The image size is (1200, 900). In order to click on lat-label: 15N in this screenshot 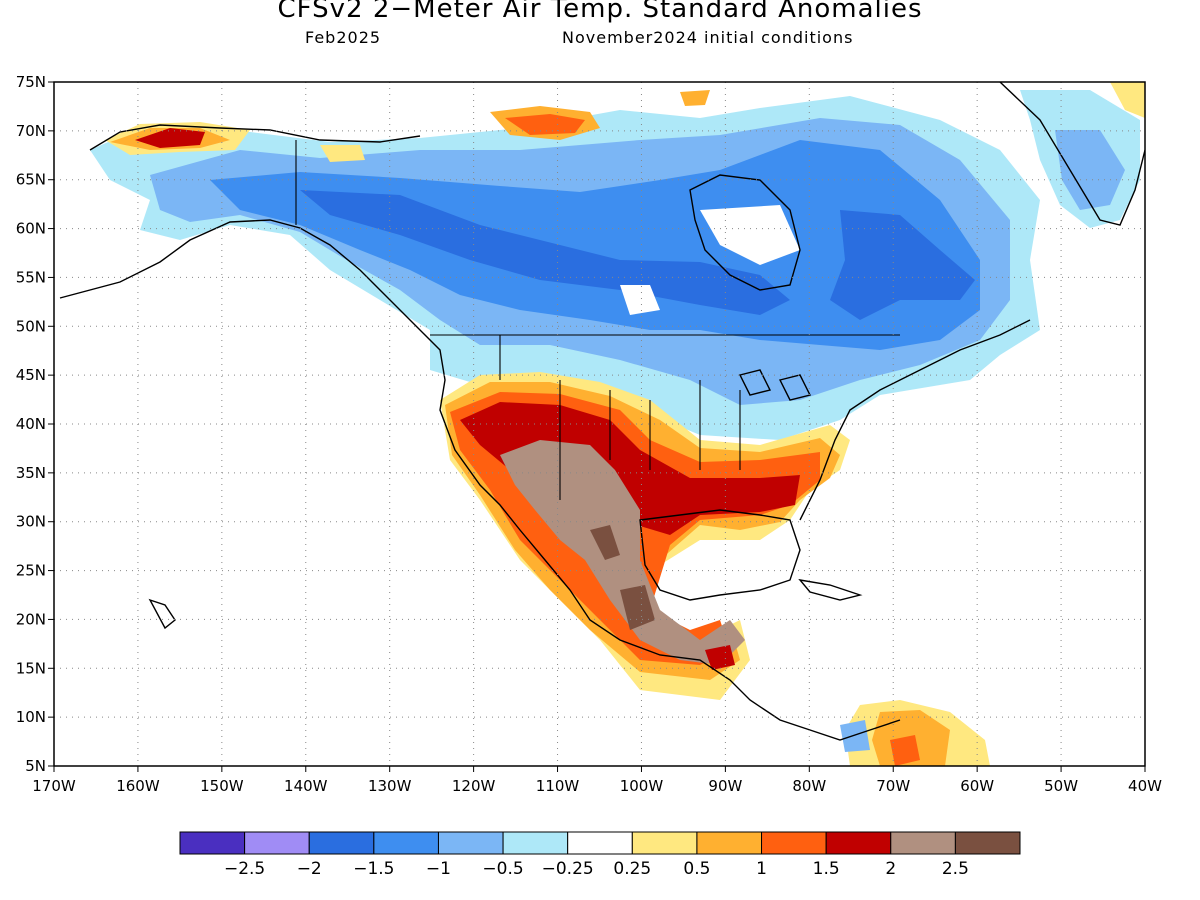, I will do `click(31, 668)`.